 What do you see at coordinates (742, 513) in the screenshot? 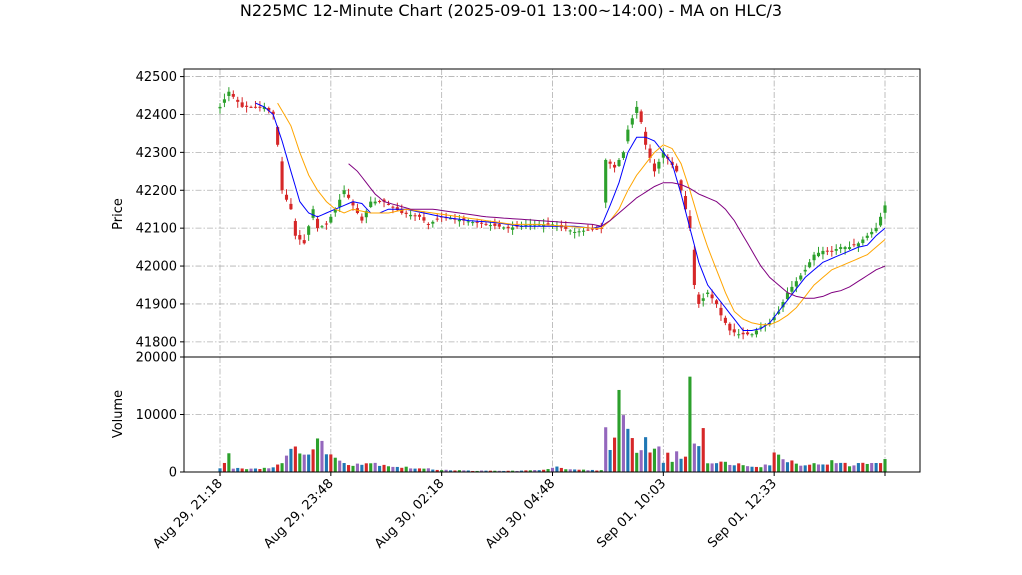
I see `x-tick-label: Sep 01, 12:33` at bounding box center [742, 513].